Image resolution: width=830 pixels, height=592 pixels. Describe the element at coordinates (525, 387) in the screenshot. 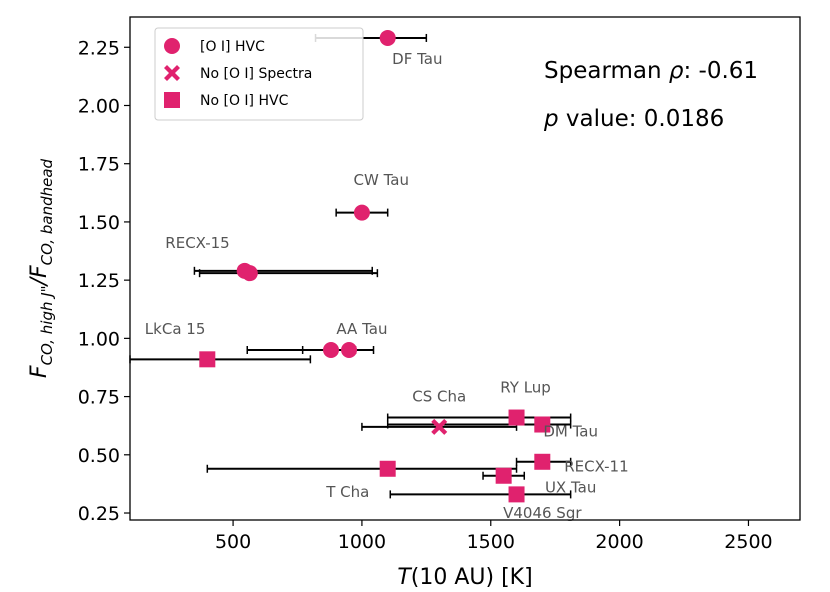

I see `point-label: RY Lup` at that location.